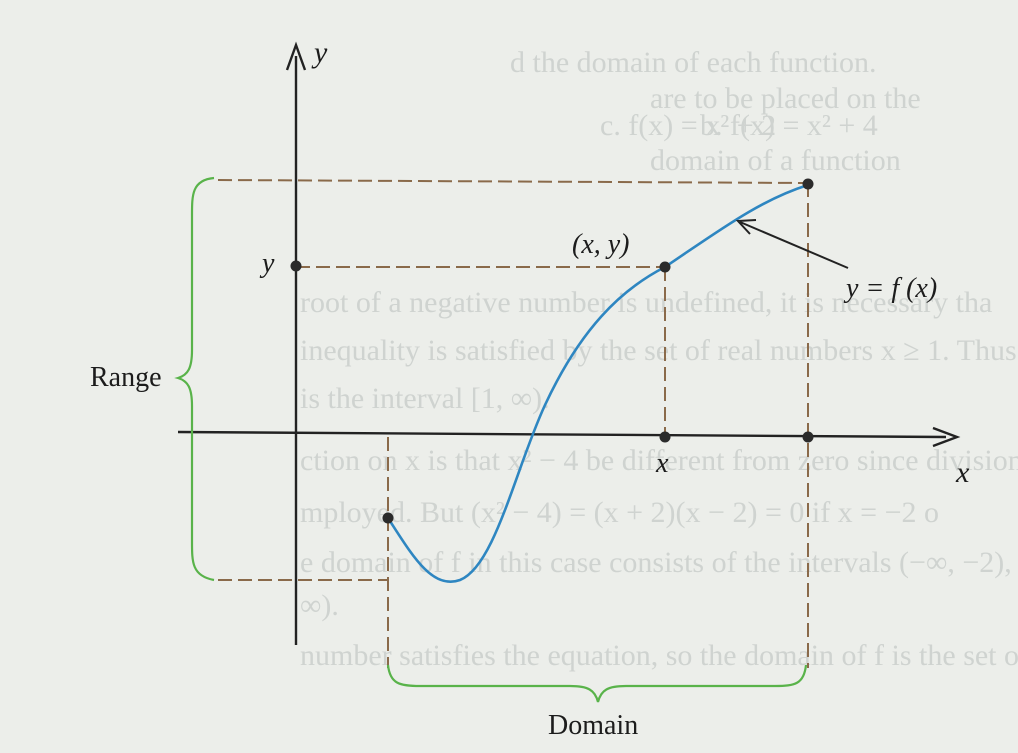 The image size is (1018, 753). Describe the element at coordinates (792, 244) in the screenshot. I see `curve-pointer-arrow` at that location.